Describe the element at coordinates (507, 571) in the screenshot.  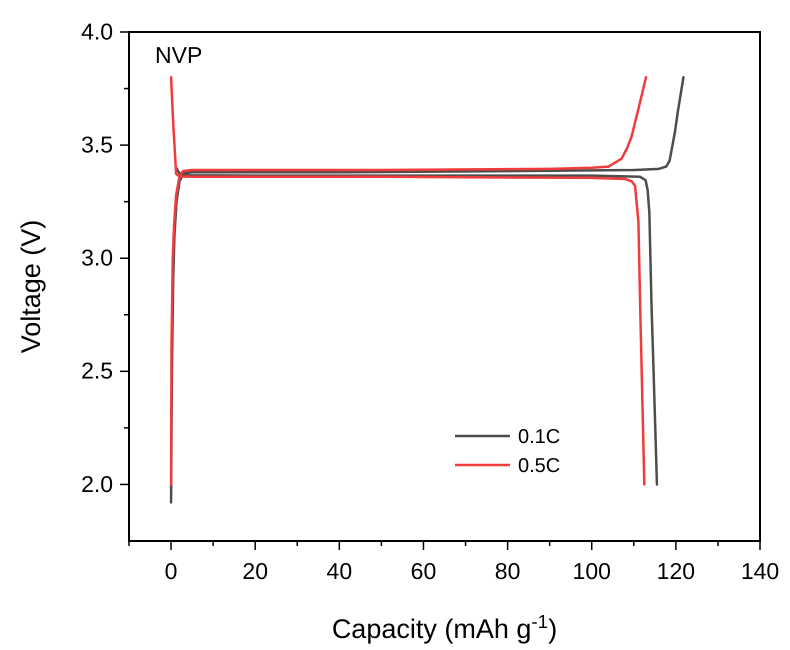
I see `x-tick-label: 80` at that location.